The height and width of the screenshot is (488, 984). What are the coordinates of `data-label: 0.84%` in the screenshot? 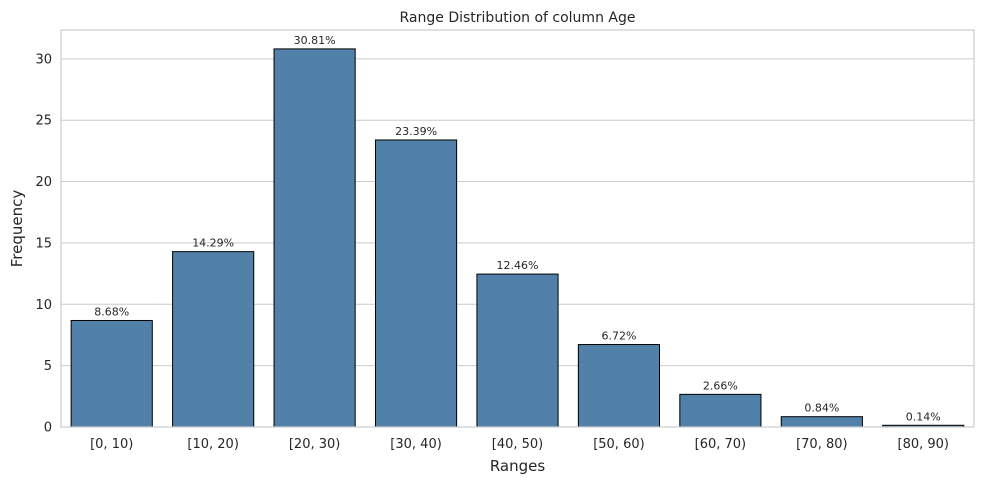 It's located at (821, 408).